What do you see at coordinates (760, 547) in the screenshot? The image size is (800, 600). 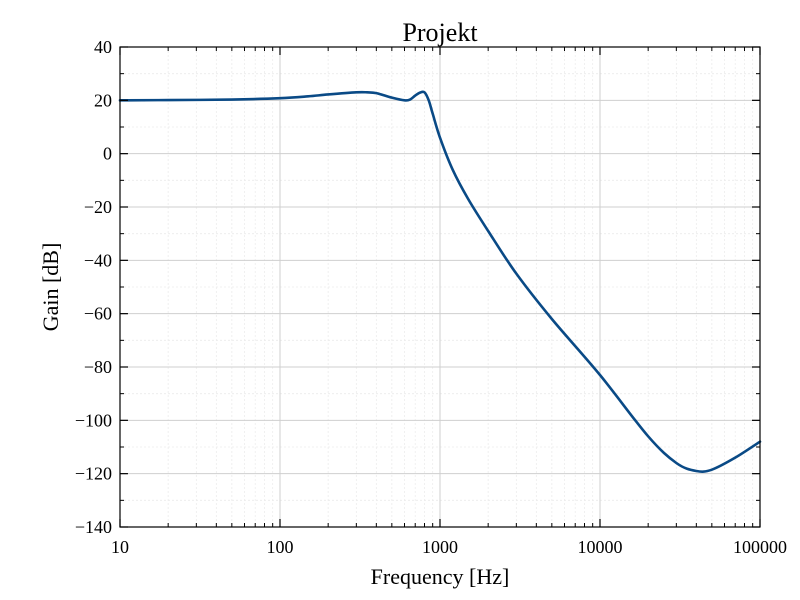 I see `x-tick-label: 100000` at bounding box center [760, 547].